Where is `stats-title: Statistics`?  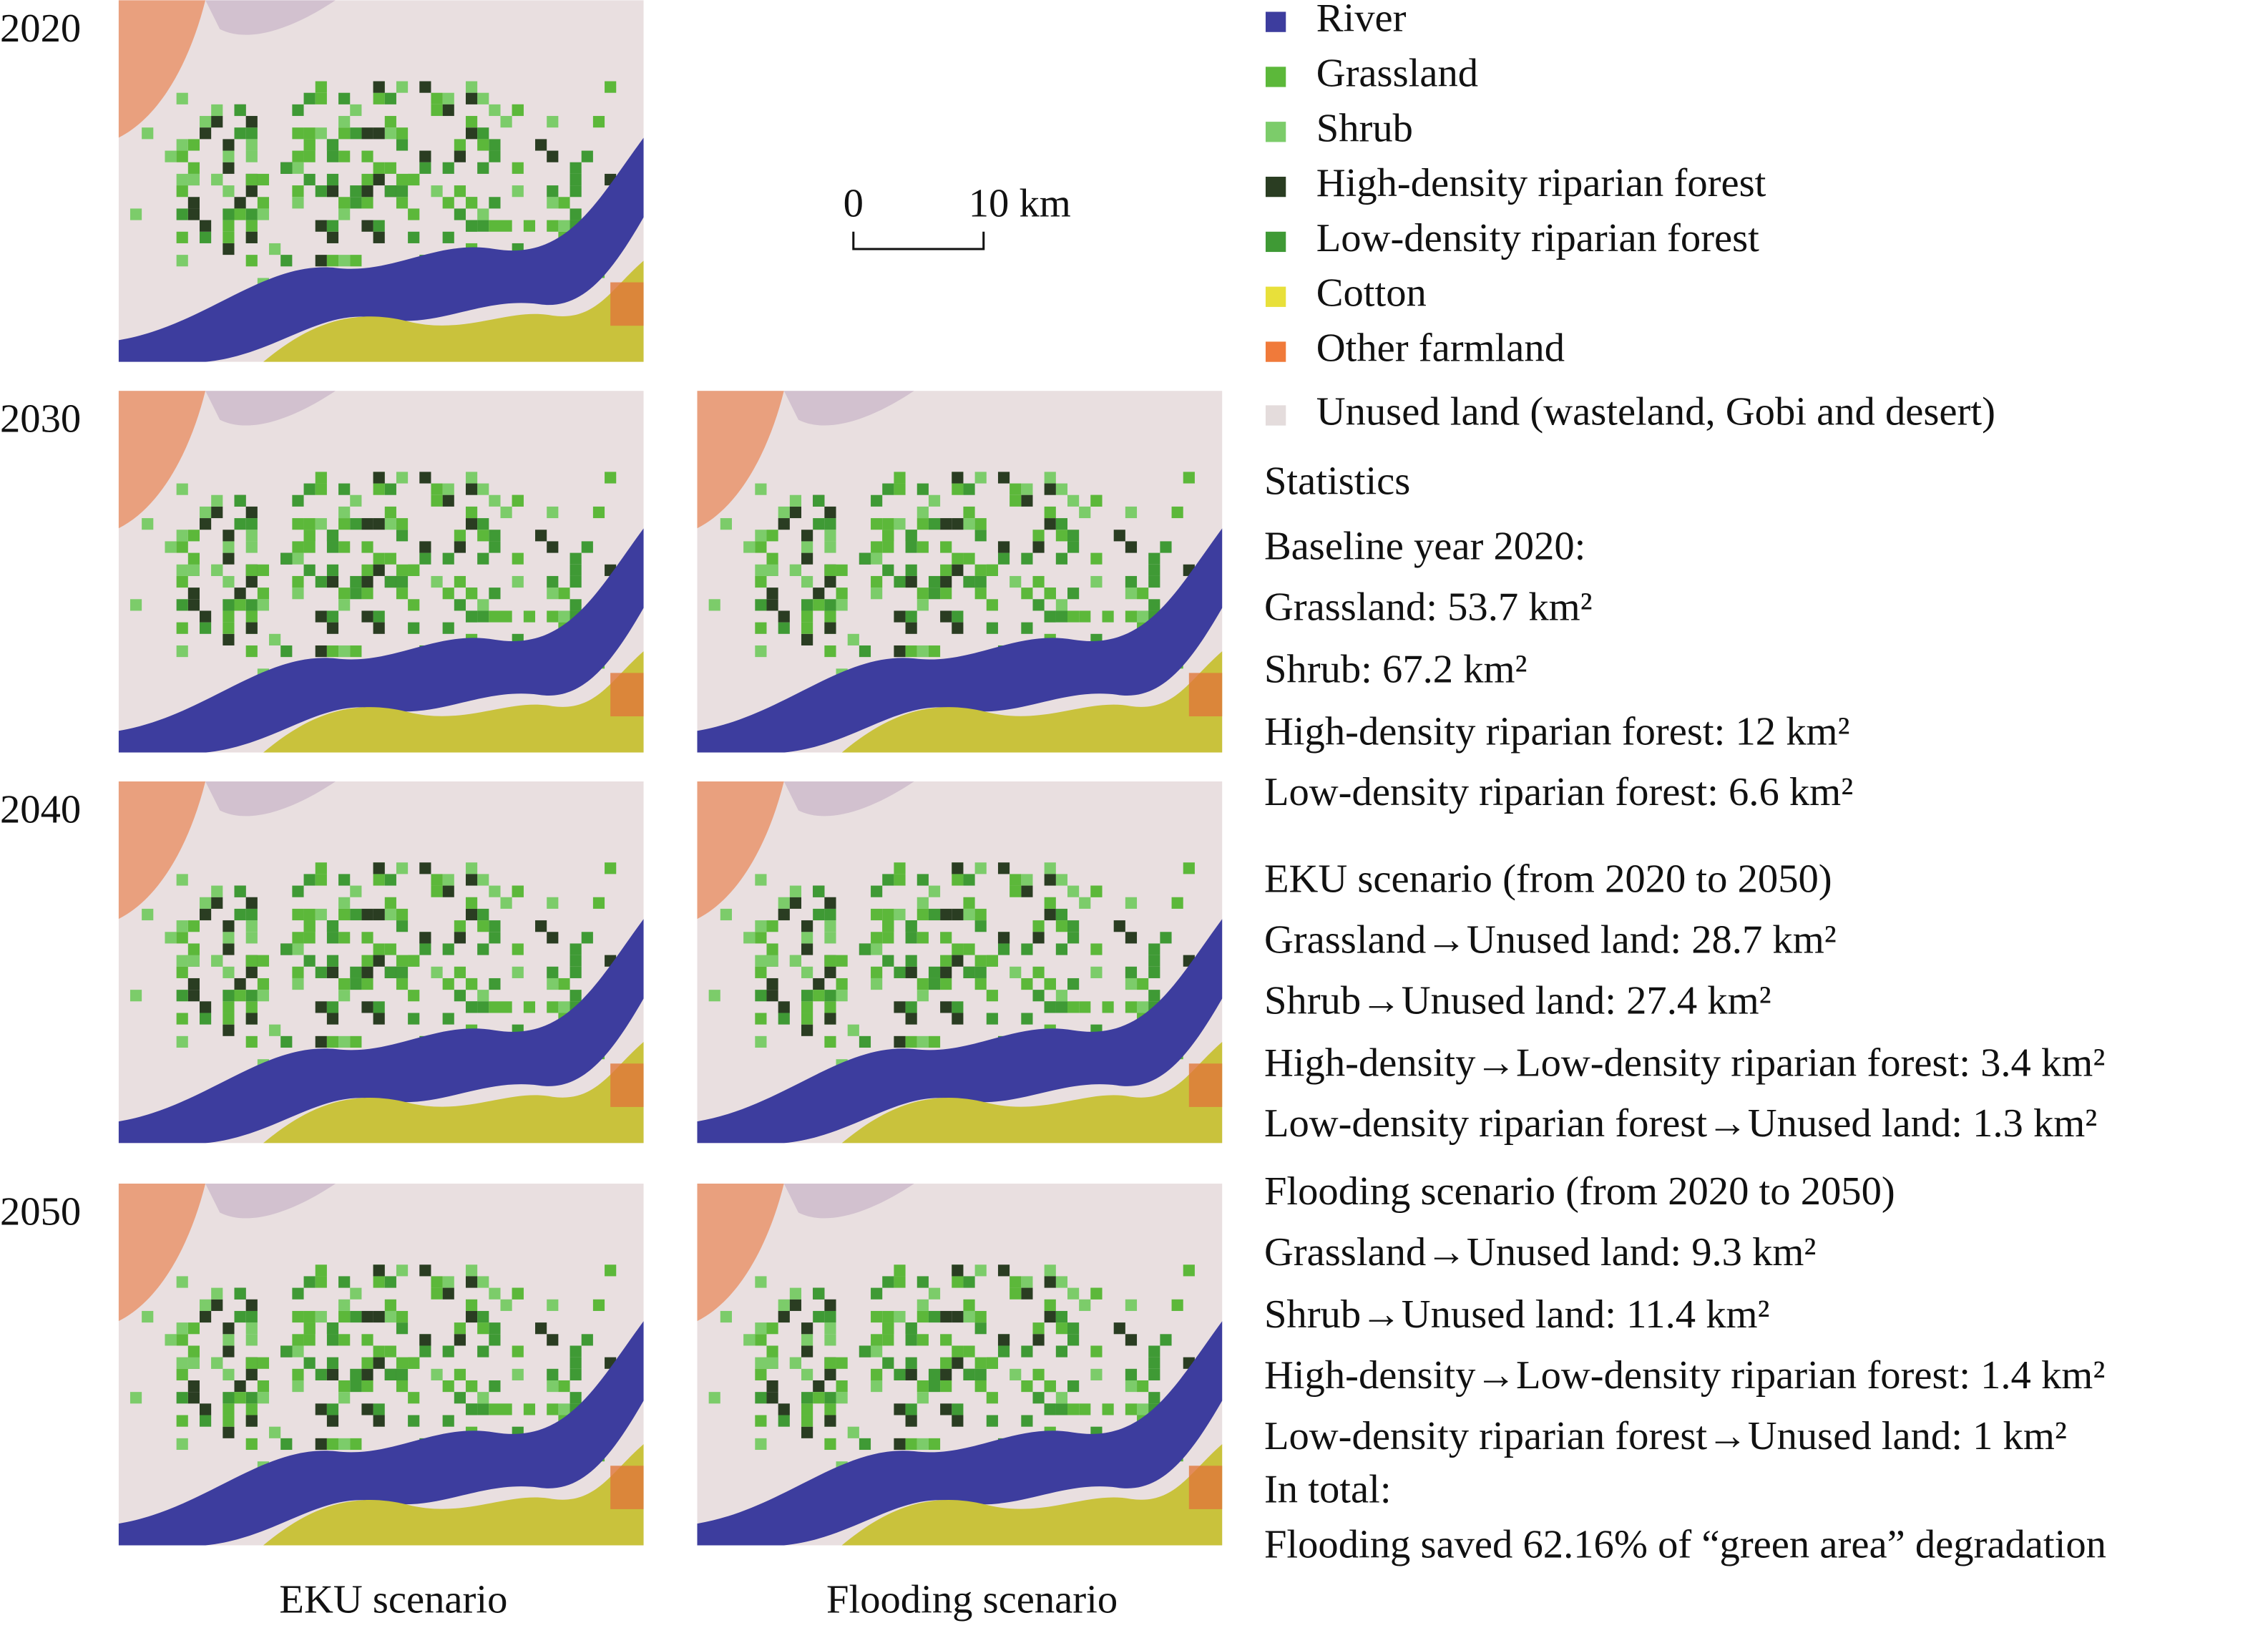 stats-title: Statistics is located at coordinates (1337, 481).